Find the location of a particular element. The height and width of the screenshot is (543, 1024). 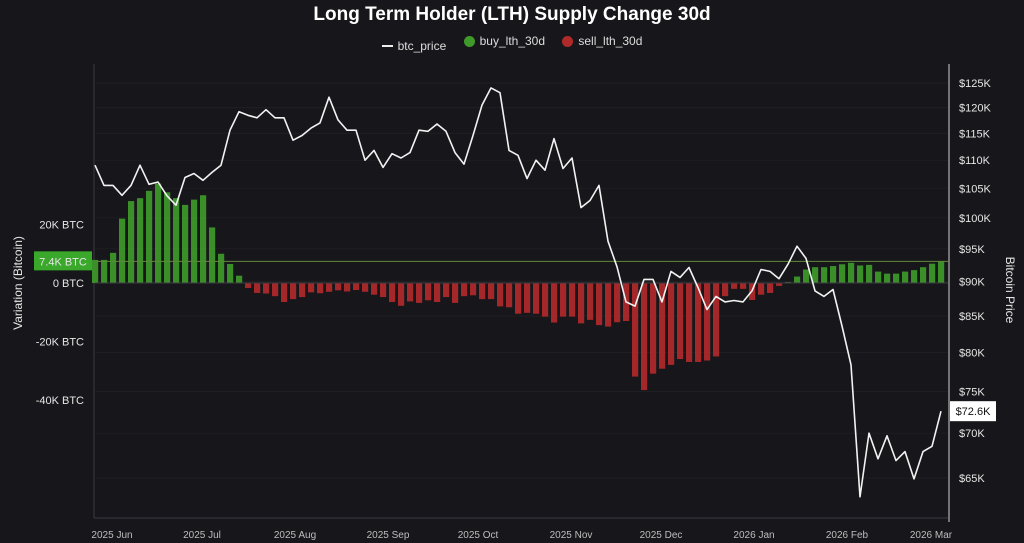

x-tick-label: 2025 Oct is located at coordinates (478, 535).